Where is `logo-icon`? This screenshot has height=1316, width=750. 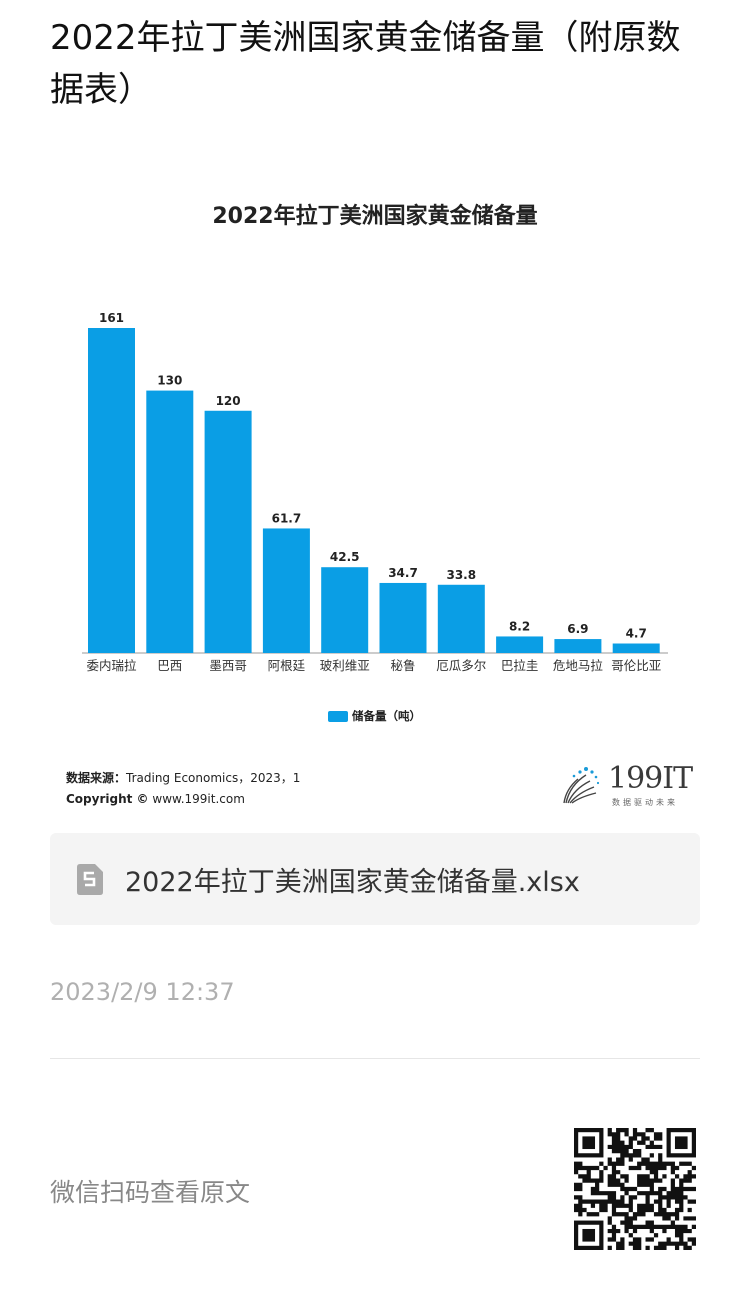
logo-icon is located at coordinates (581, 785).